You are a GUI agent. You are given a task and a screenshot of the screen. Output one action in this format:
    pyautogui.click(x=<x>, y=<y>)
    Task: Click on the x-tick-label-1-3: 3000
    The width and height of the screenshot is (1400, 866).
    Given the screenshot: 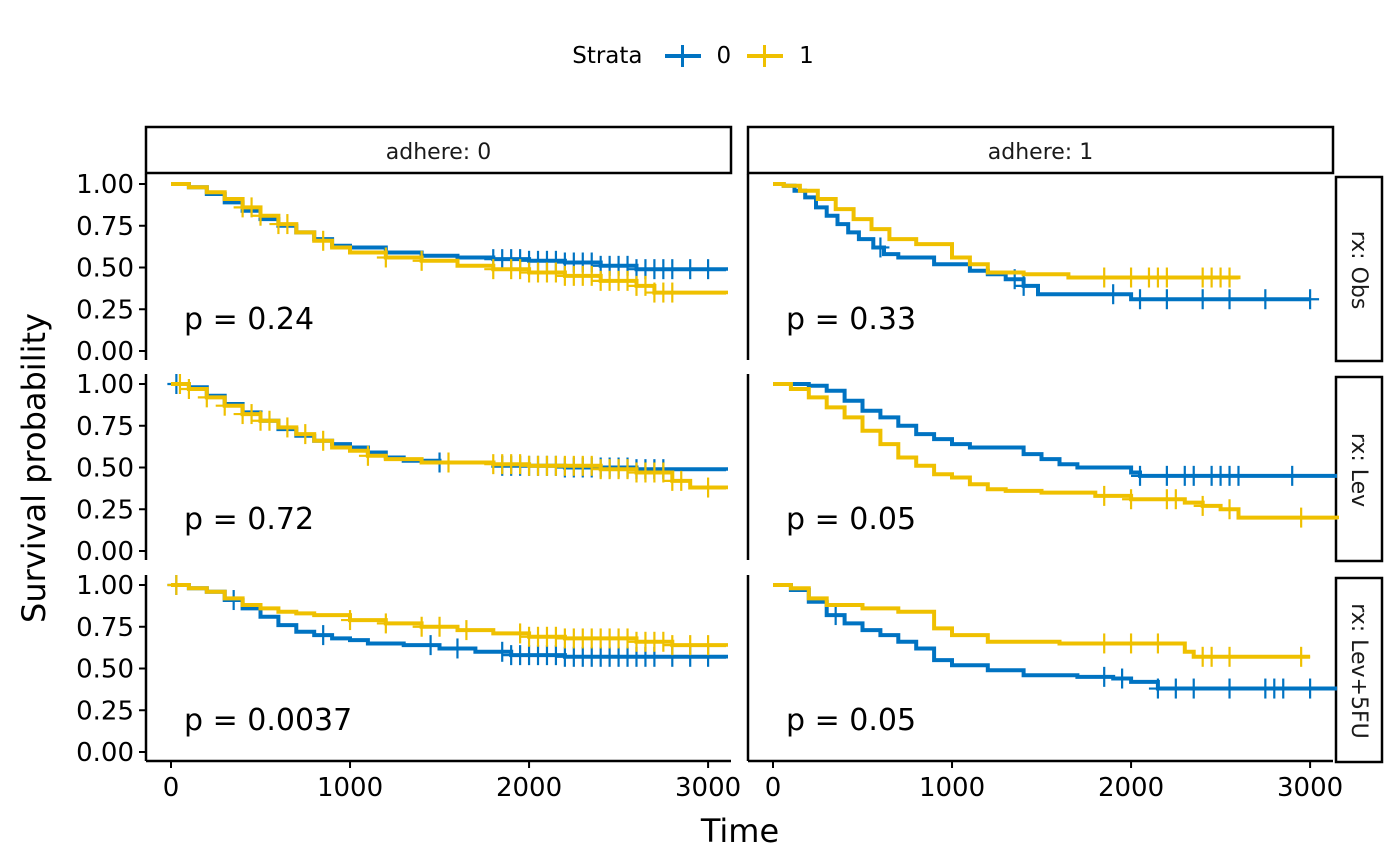 What is the action you would take?
    pyautogui.click(x=1310, y=788)
    